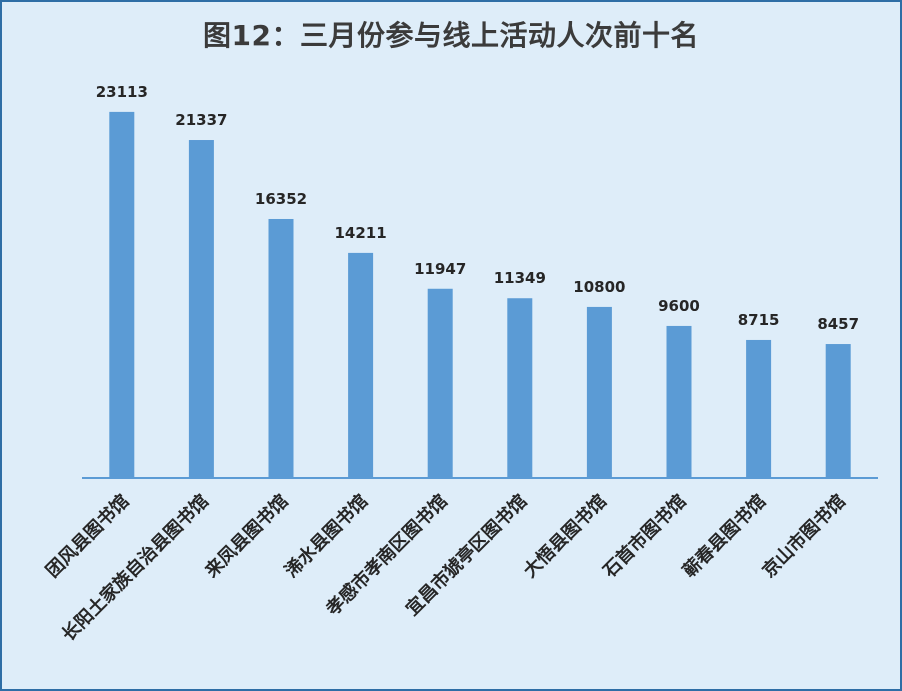  What do you see at coordinates (246, 536) in the screenshot?
I see `category-label: 来凤县图书馆` at bounding box center [246, 536].